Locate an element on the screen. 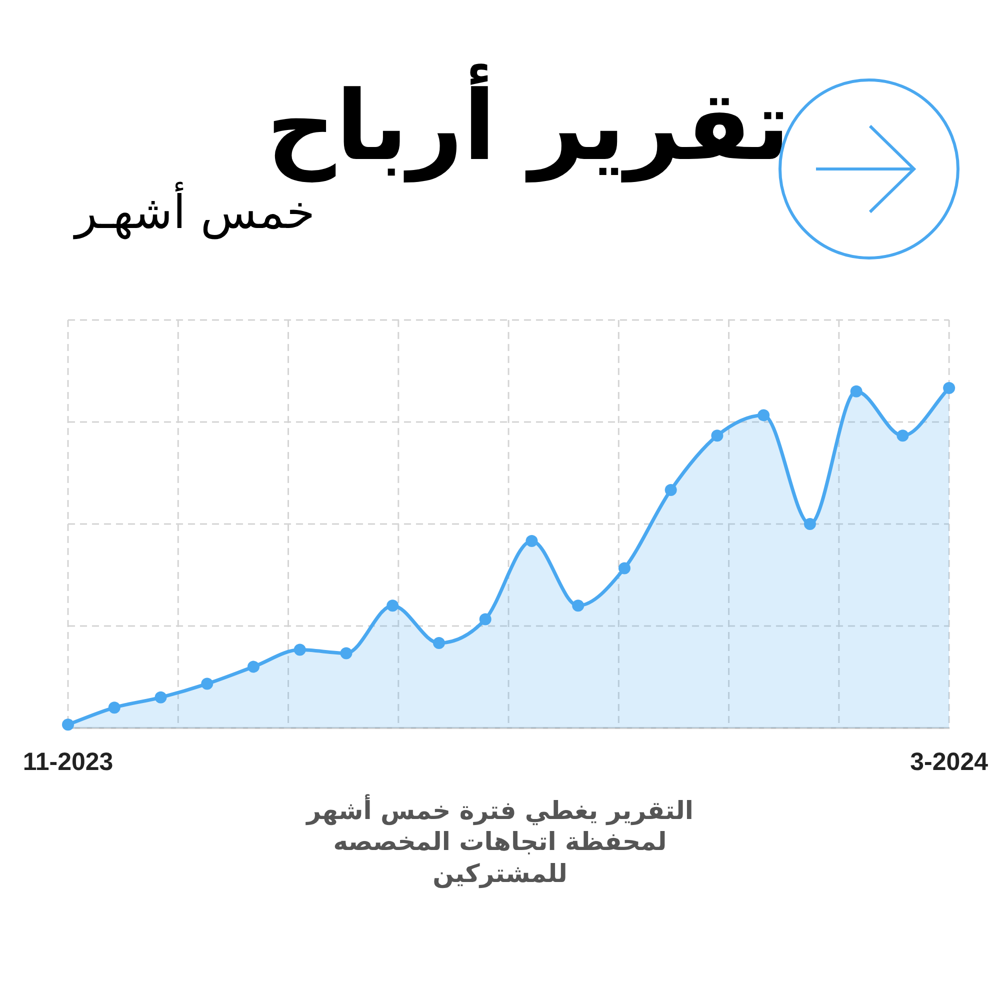 The height and width of the screenshot is (1000, 1000). x-tick-label: 3-2024 is located at coordinates (949, 762).